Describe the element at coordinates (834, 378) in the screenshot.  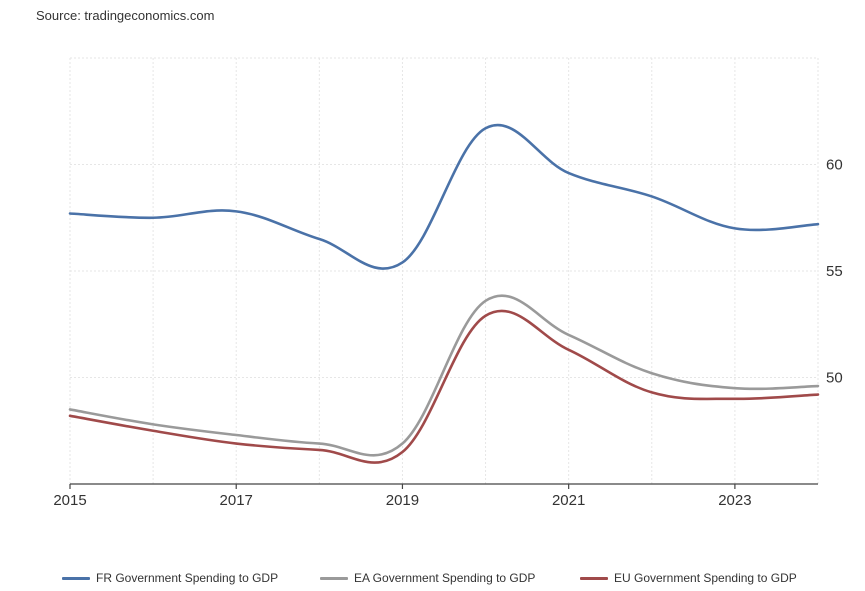
I see `y-tick-label: 50` at that location.